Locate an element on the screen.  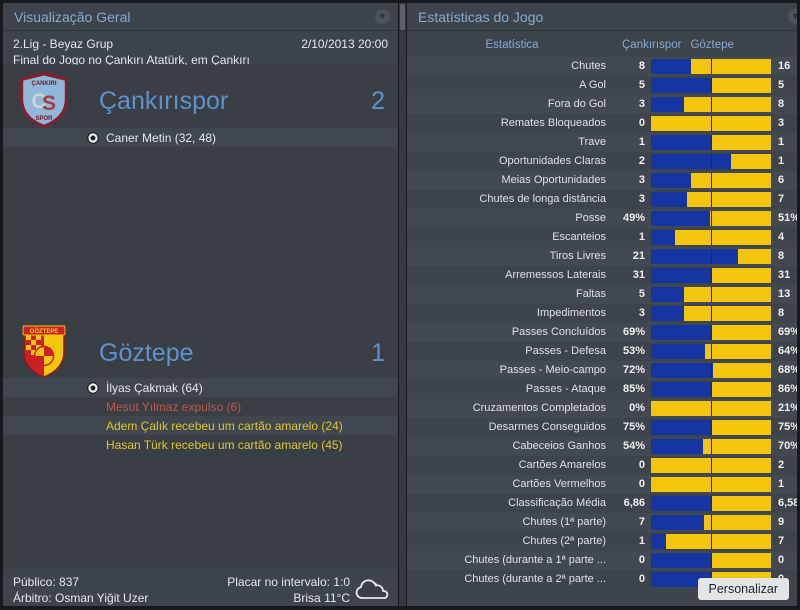
stat-row: Meias Oportunidades 3 6 is located at coordinates (602, 180).